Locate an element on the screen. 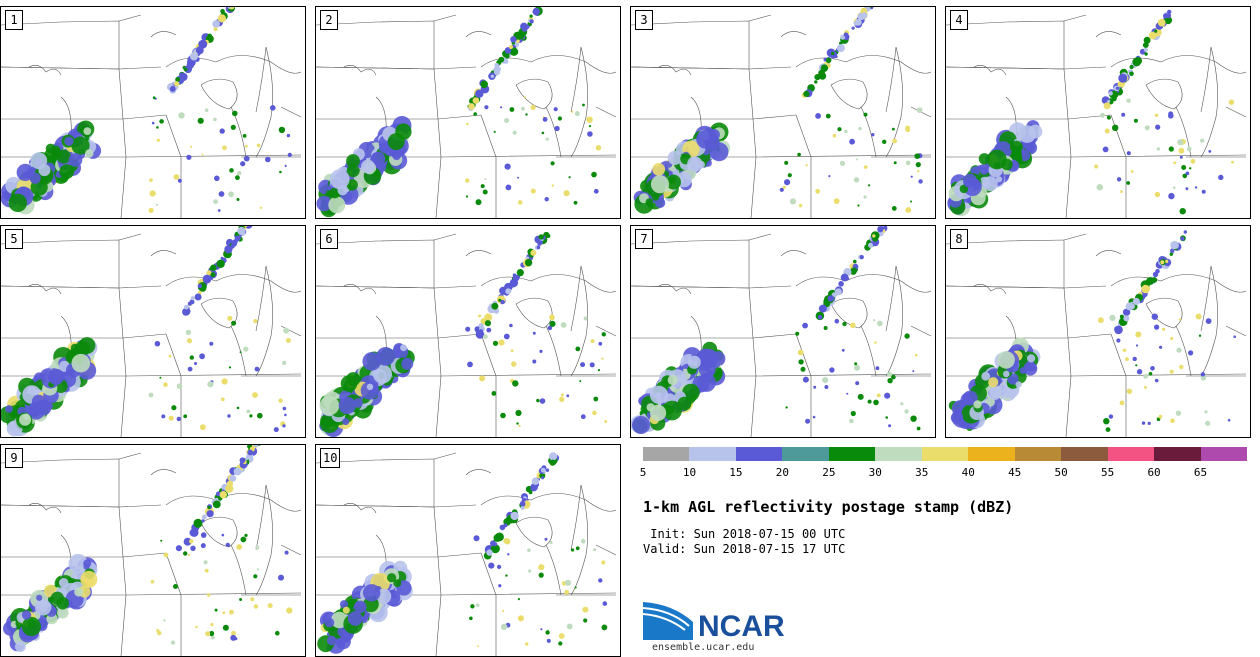 This screenshot has height=657, width=1260. member-number: 6 is located at coordinates (329, 239).